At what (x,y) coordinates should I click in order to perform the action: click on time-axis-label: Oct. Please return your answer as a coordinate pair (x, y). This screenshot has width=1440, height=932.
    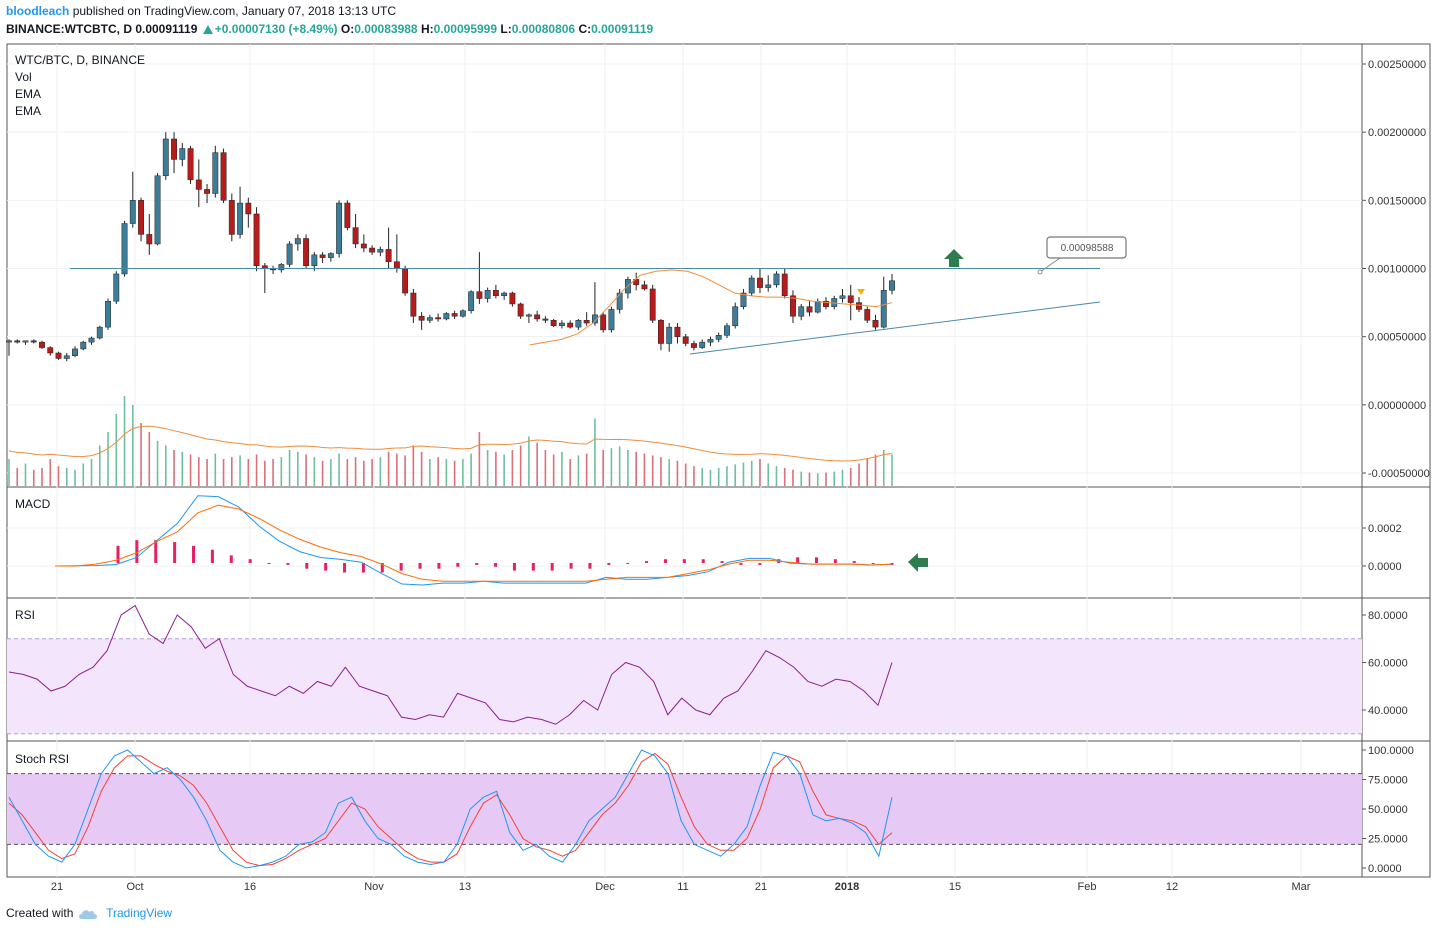
    Looking at the image, I should click on (134, 887).